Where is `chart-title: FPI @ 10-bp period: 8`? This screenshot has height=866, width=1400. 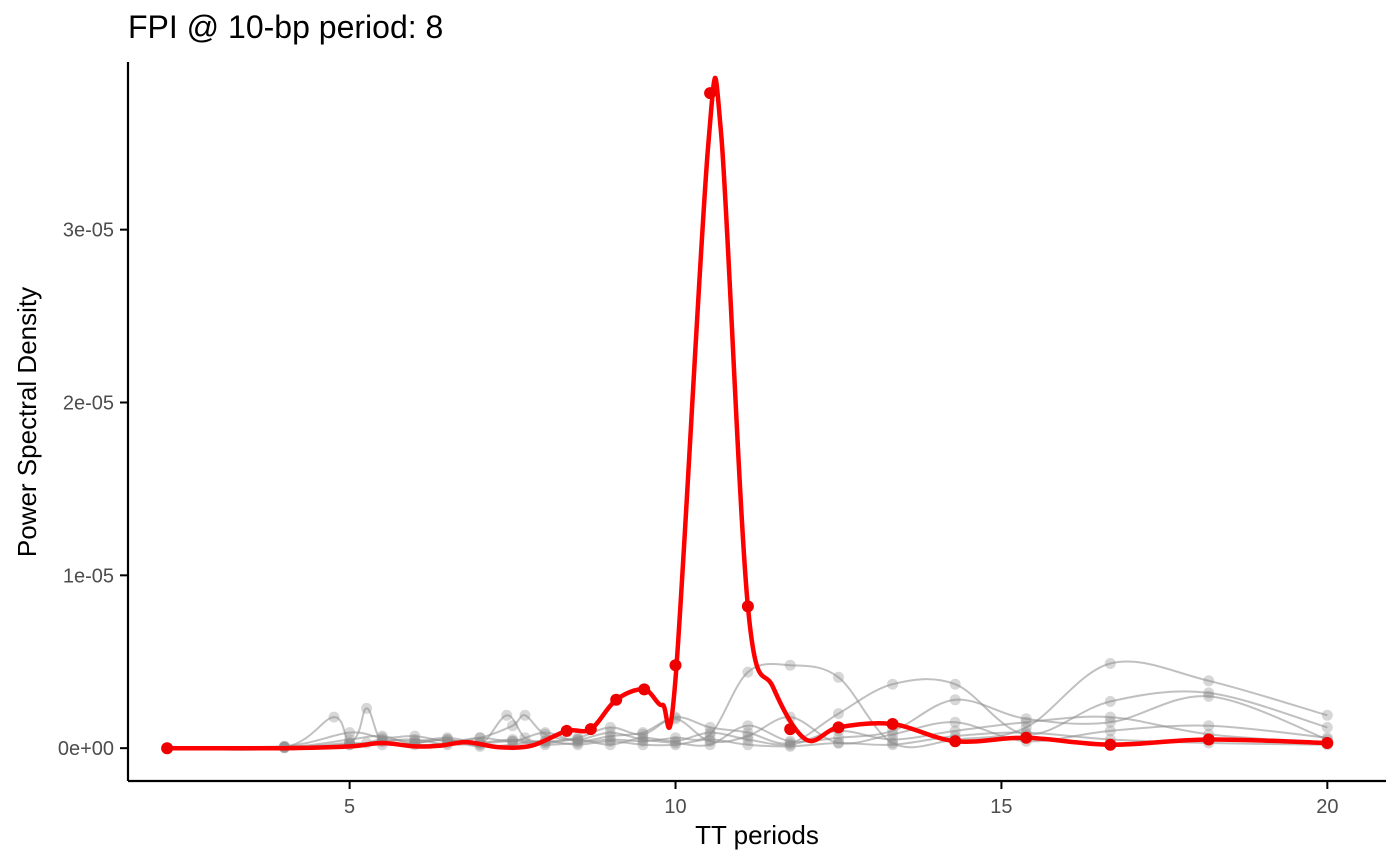 chart-title: FPI @ 10-bp period: 8 is located at coordinates (285, 27).